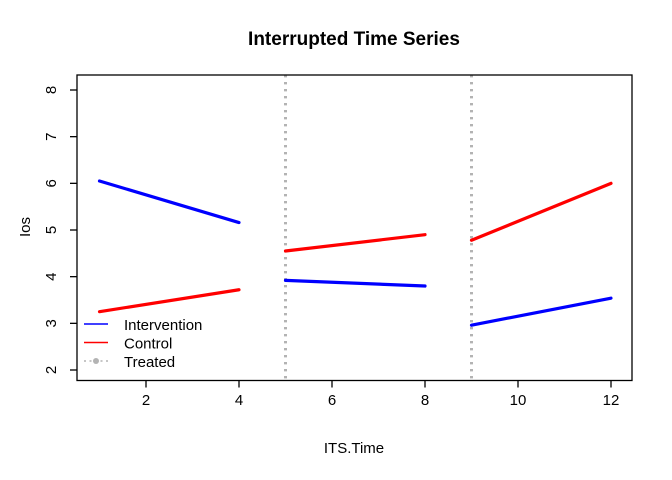  I want to click on y-tick-label: 7, so click(51, 136).